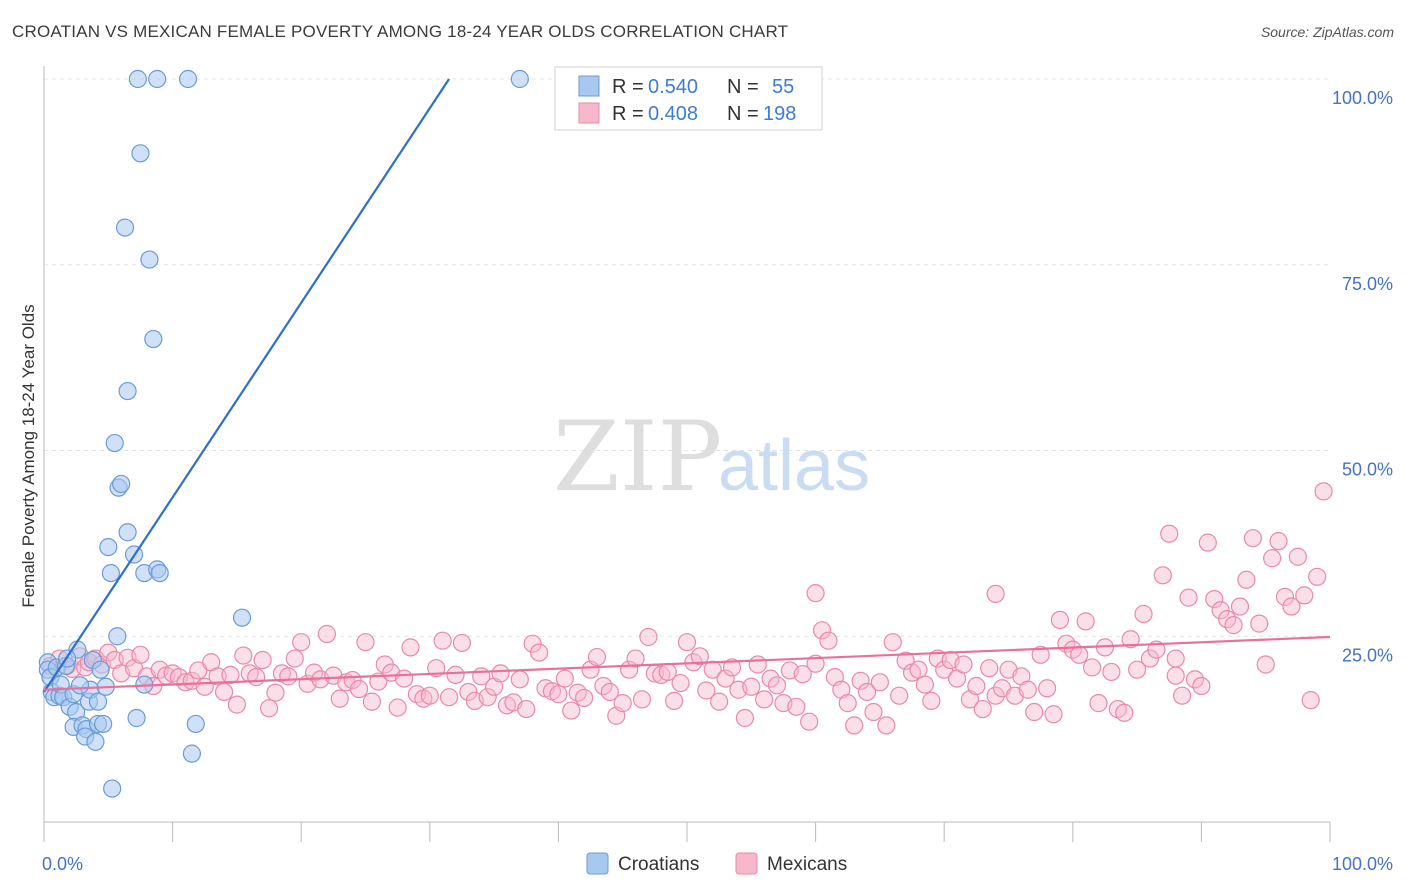  I want to click on y-tick-label-1: 50.0%, so click(1367, 470).